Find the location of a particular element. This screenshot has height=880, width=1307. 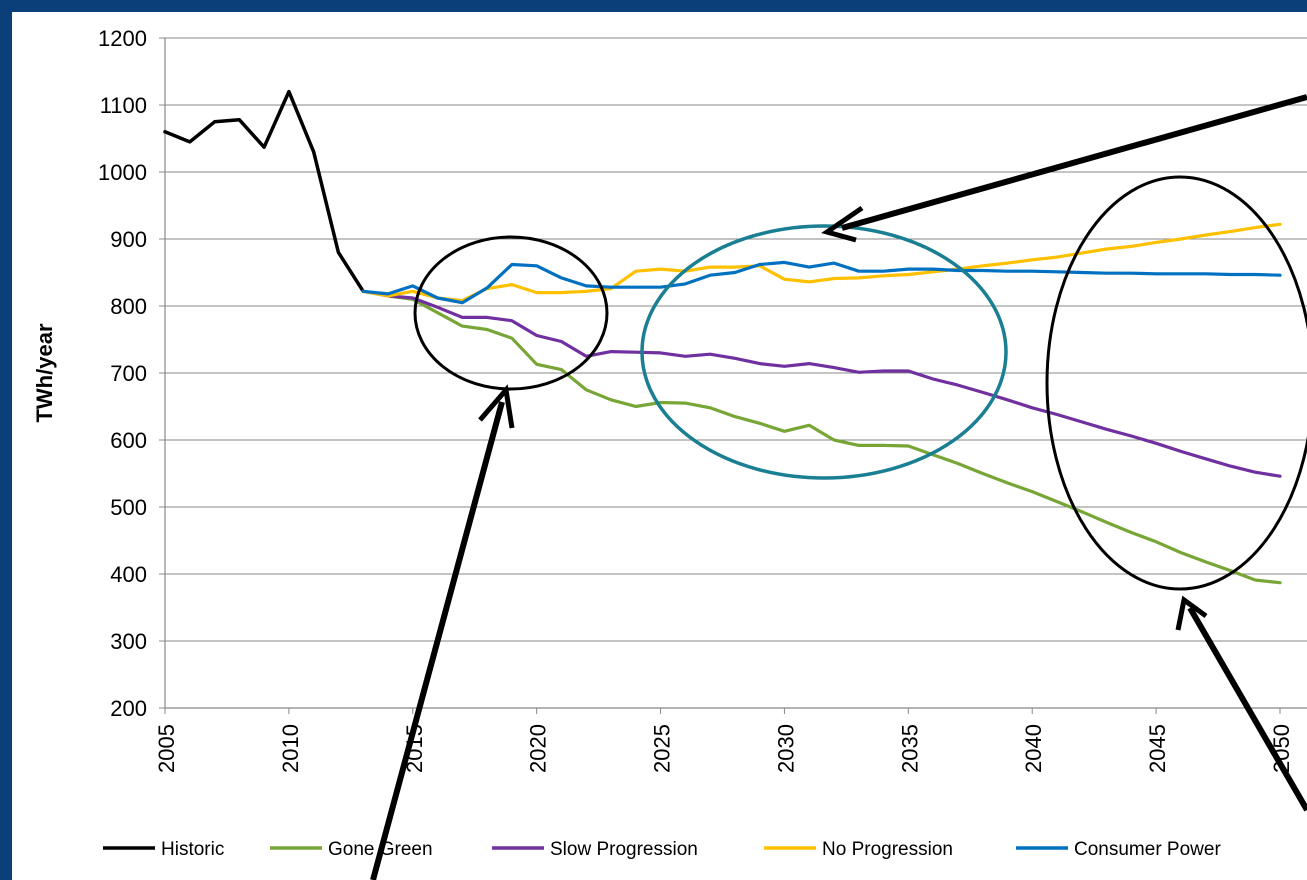

x-tick-label: 2025 is located at coordinates (662, 748).